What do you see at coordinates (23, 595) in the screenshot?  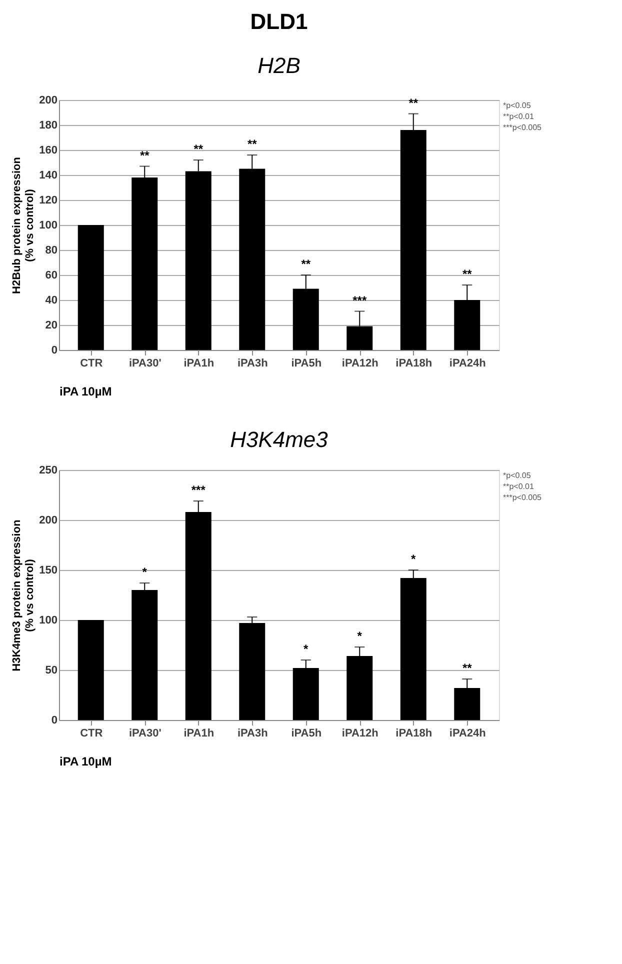 I see `y-axis-title: H3K4me3 protein expression (% vs control)` at bounding box center [23, 595].